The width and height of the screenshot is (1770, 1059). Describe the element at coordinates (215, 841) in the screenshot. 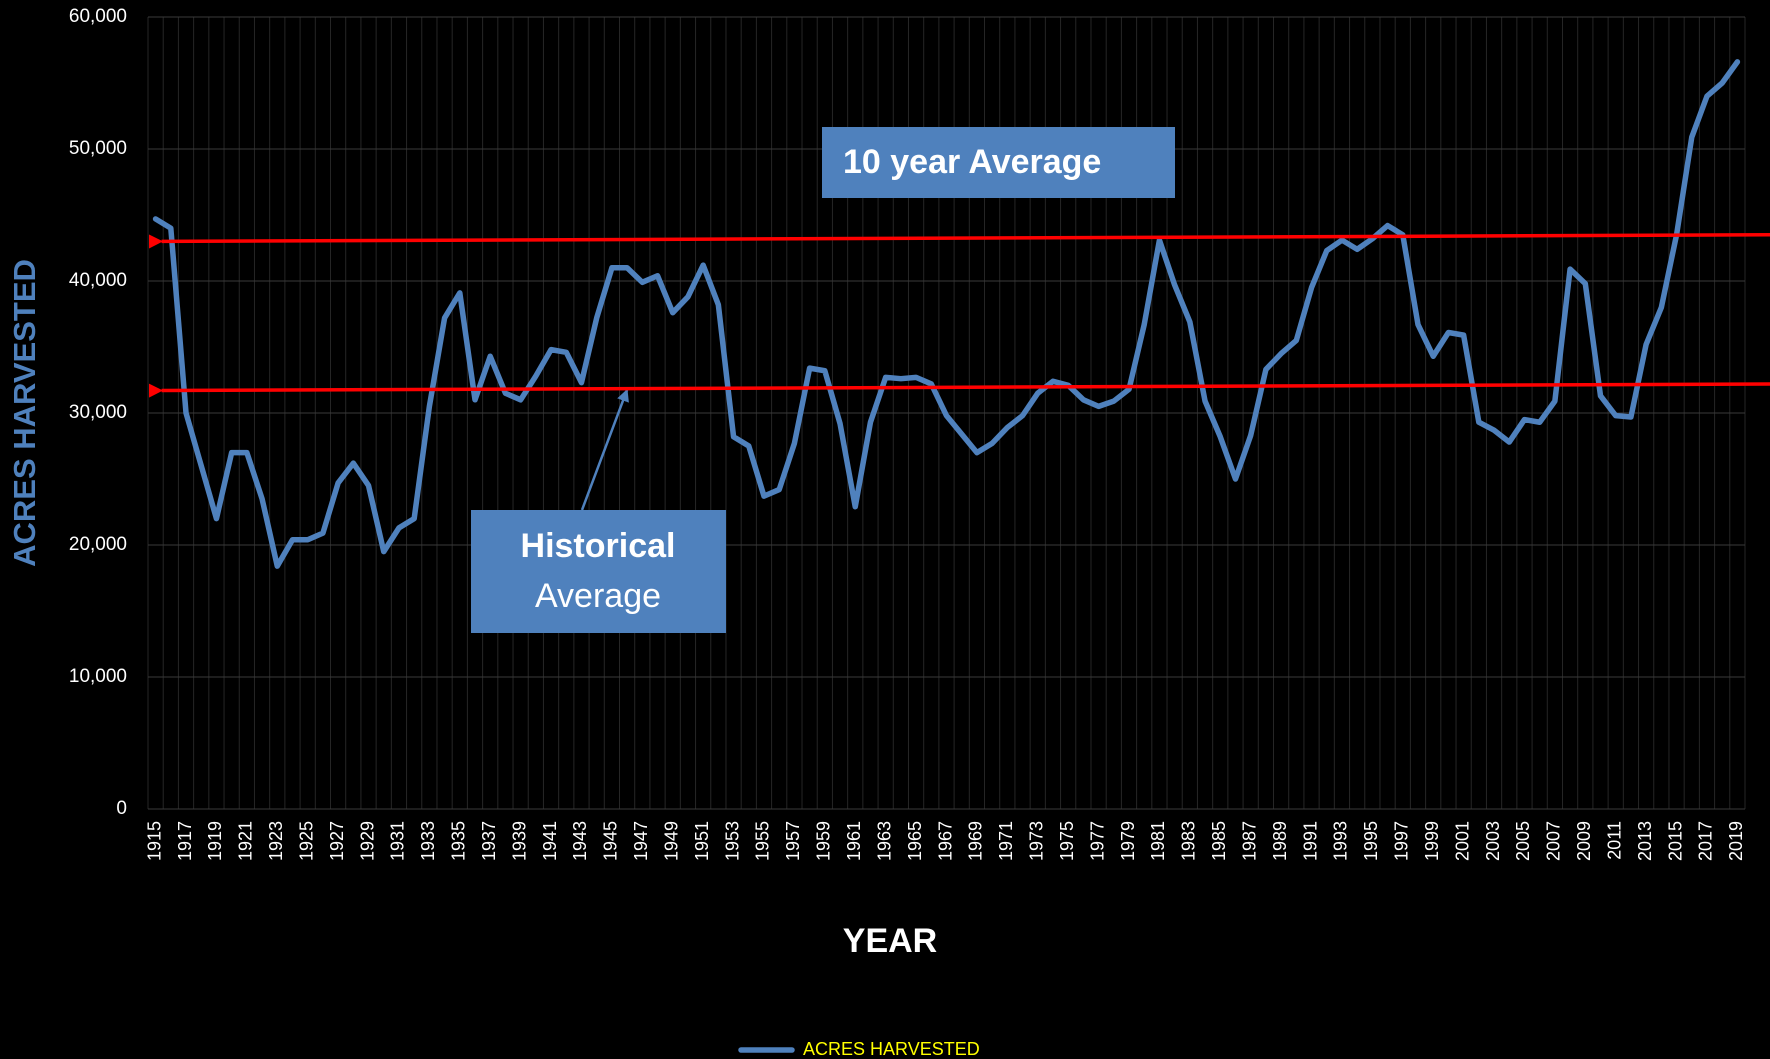

I see `x-tick-label: 1919` at that location.